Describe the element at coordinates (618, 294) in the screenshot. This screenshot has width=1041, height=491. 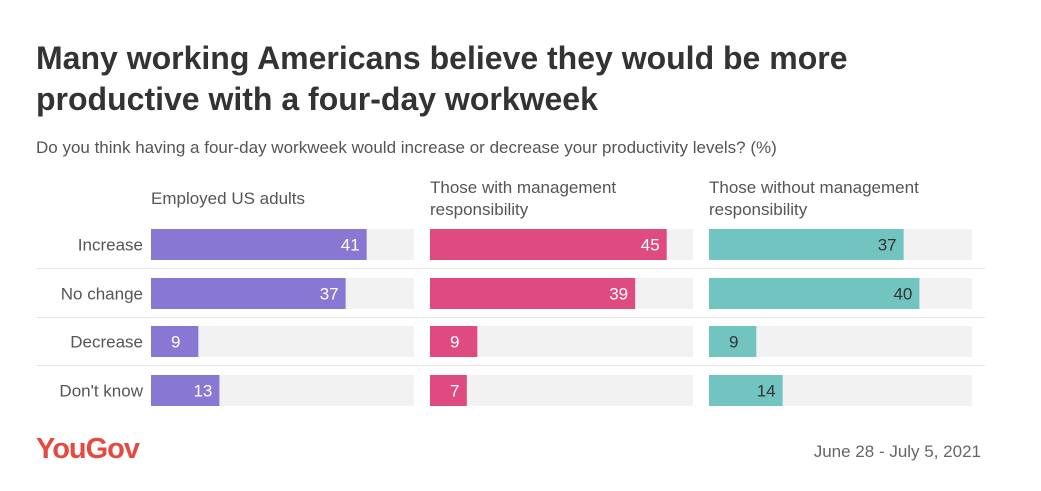
I see `data-label: 39` at that location.